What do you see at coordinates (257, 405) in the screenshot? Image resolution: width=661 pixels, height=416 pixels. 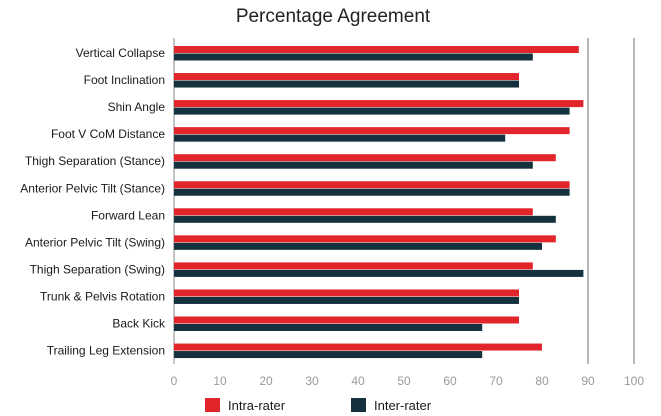 I see `legend-label-0: Intra-rater` at bounding box center [257, 405].